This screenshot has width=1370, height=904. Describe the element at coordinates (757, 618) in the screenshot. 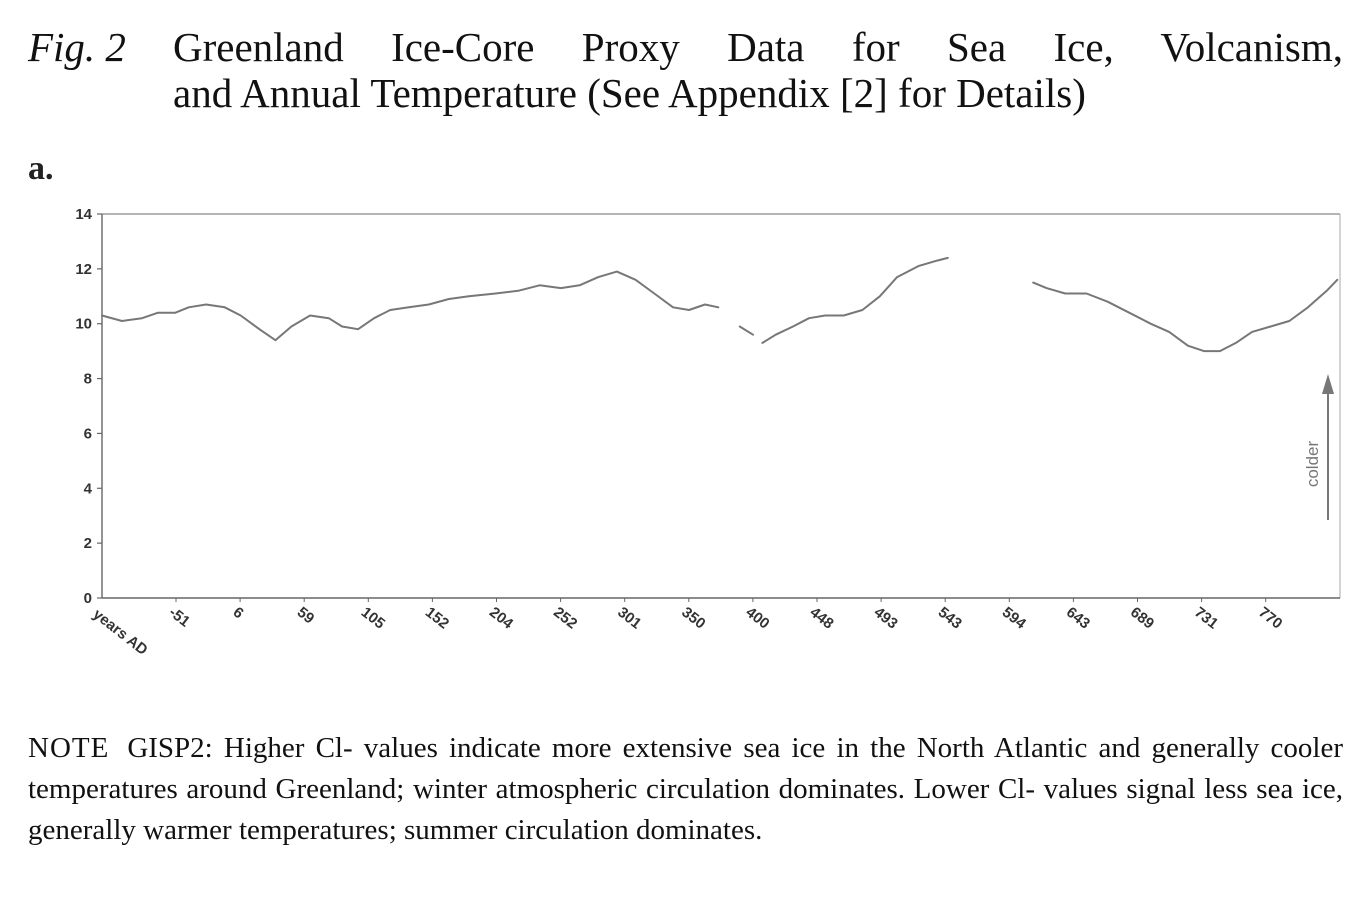

I see `x-tick-label: 400` at that location.